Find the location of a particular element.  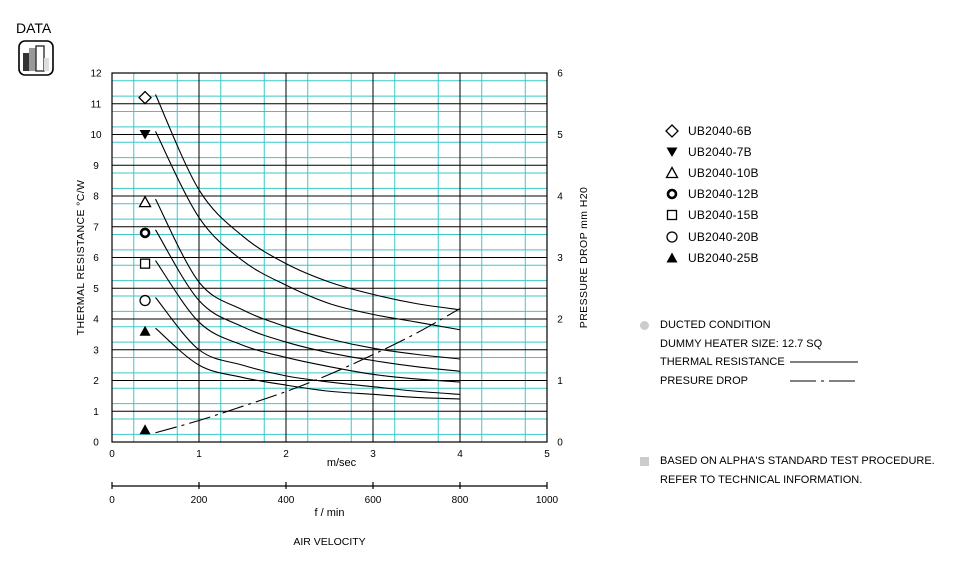

legend-marker-ub2040-15b is located at coordinates (672, 215).